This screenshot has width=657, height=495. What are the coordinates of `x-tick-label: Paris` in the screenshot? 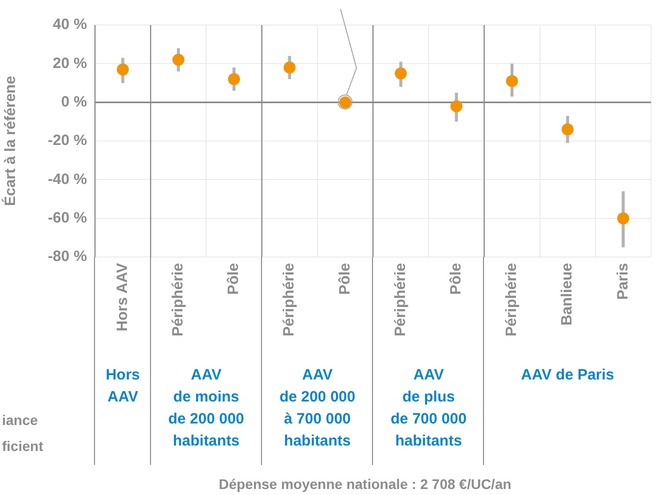 It's located at (623, 281).